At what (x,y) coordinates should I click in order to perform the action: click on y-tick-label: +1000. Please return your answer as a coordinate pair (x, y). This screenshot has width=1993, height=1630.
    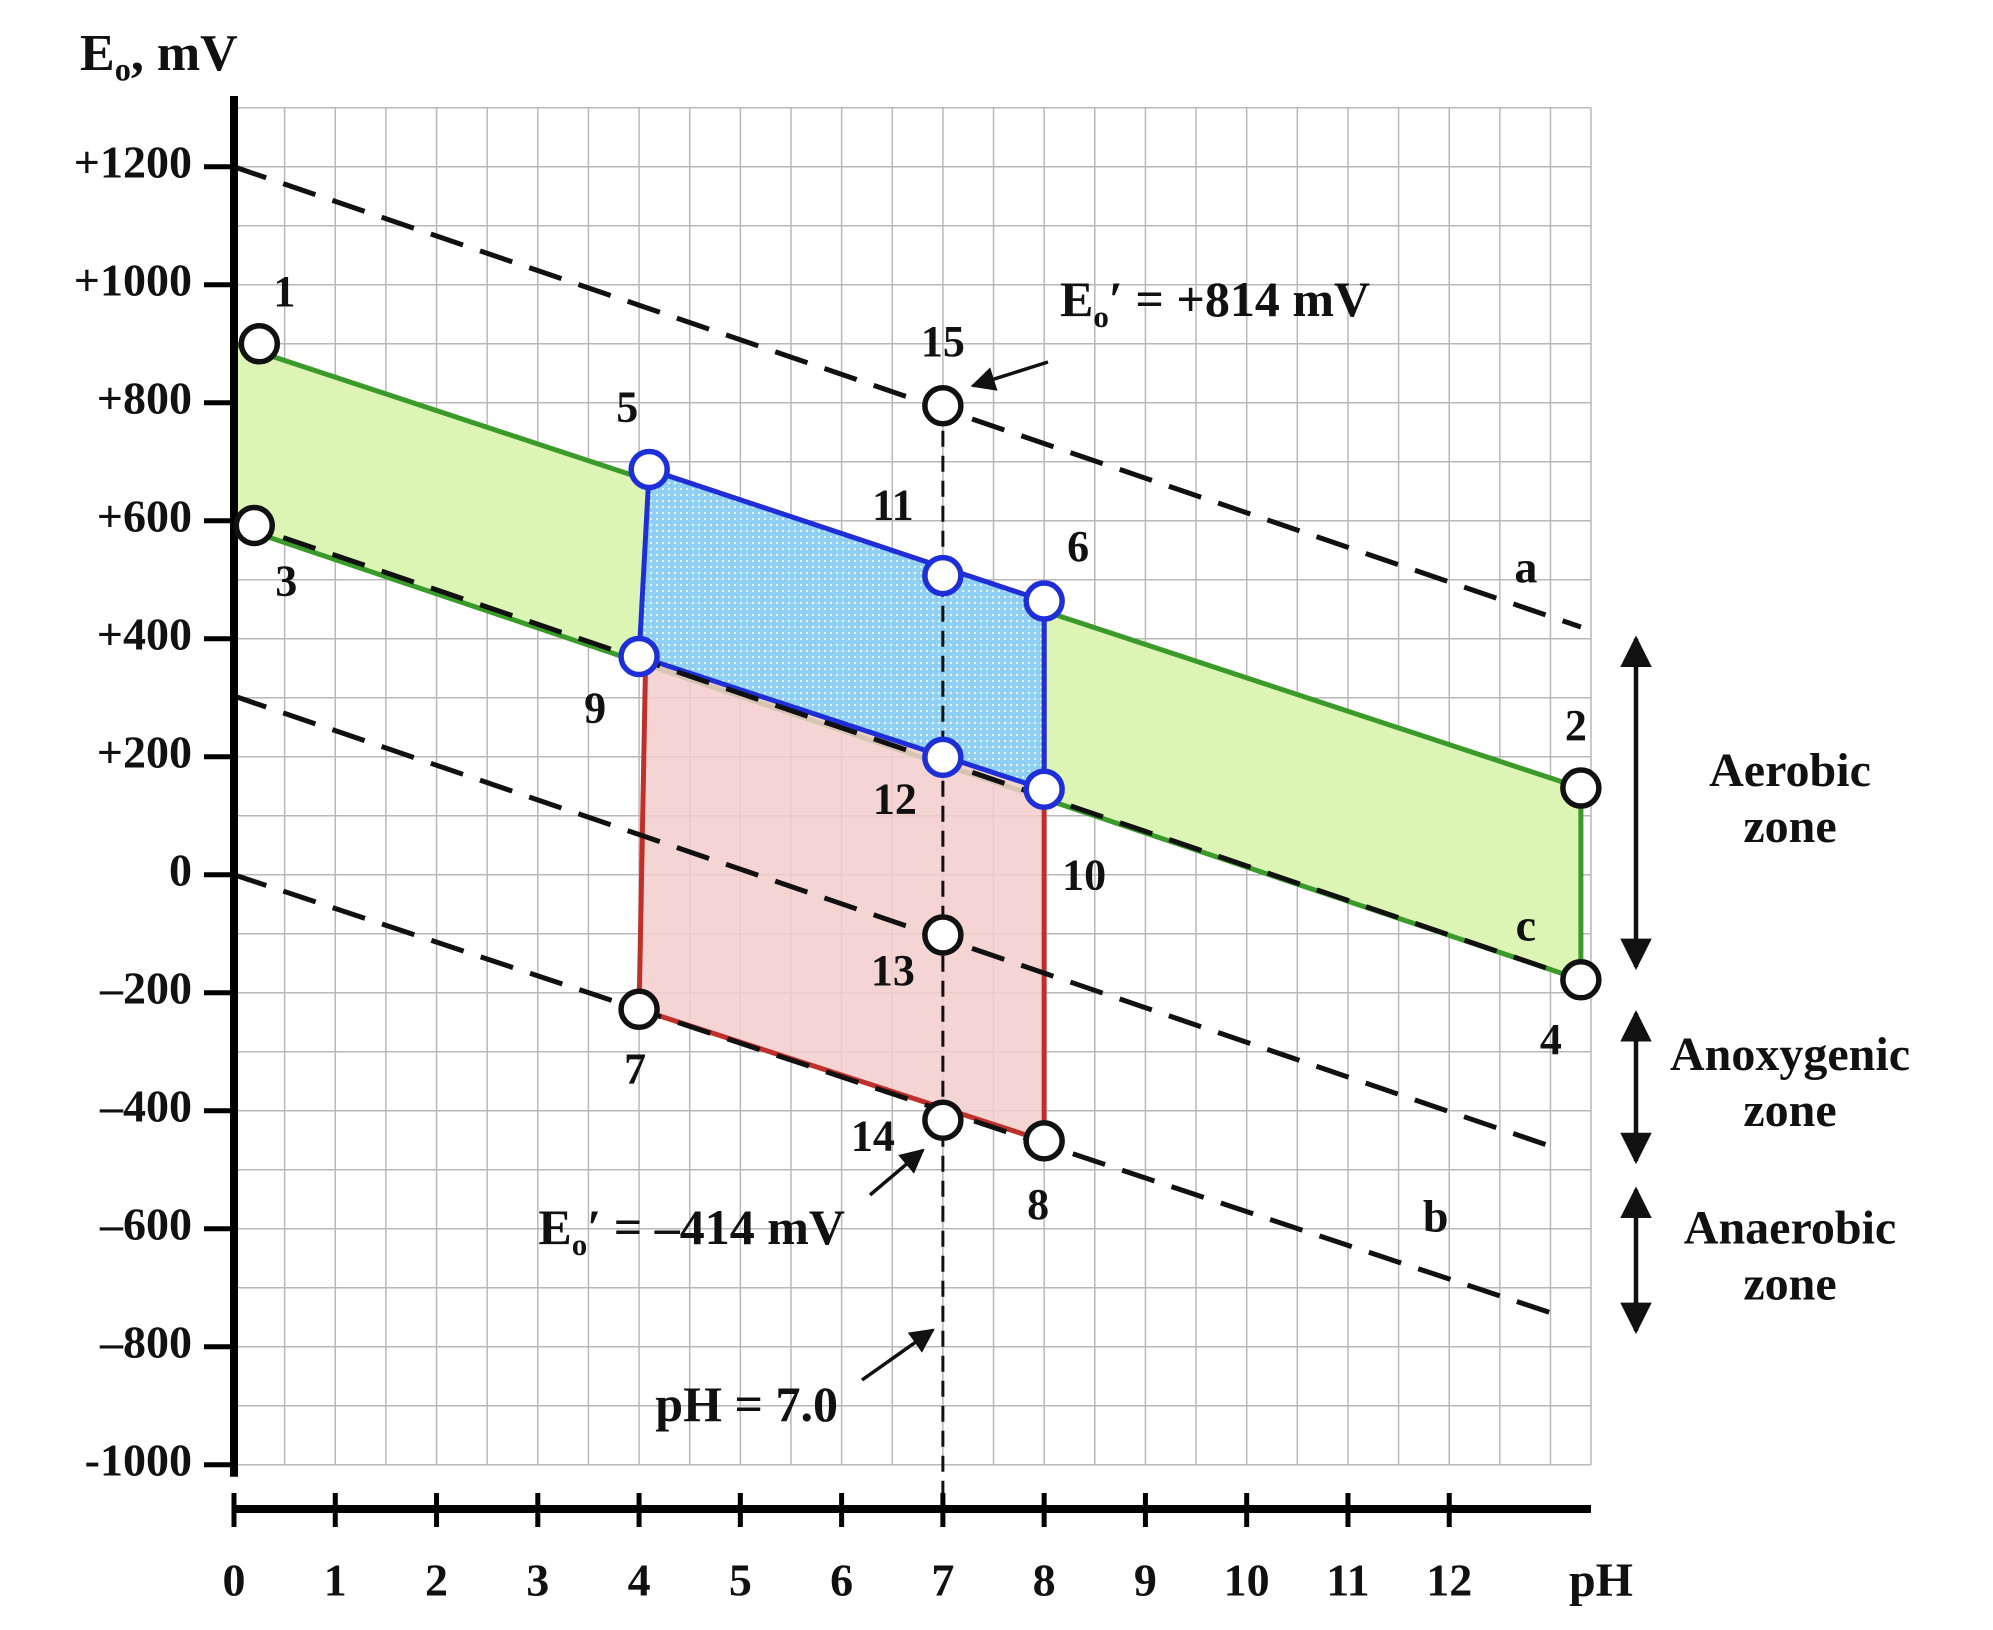
    Looking at the image, I should click on (133, 279).